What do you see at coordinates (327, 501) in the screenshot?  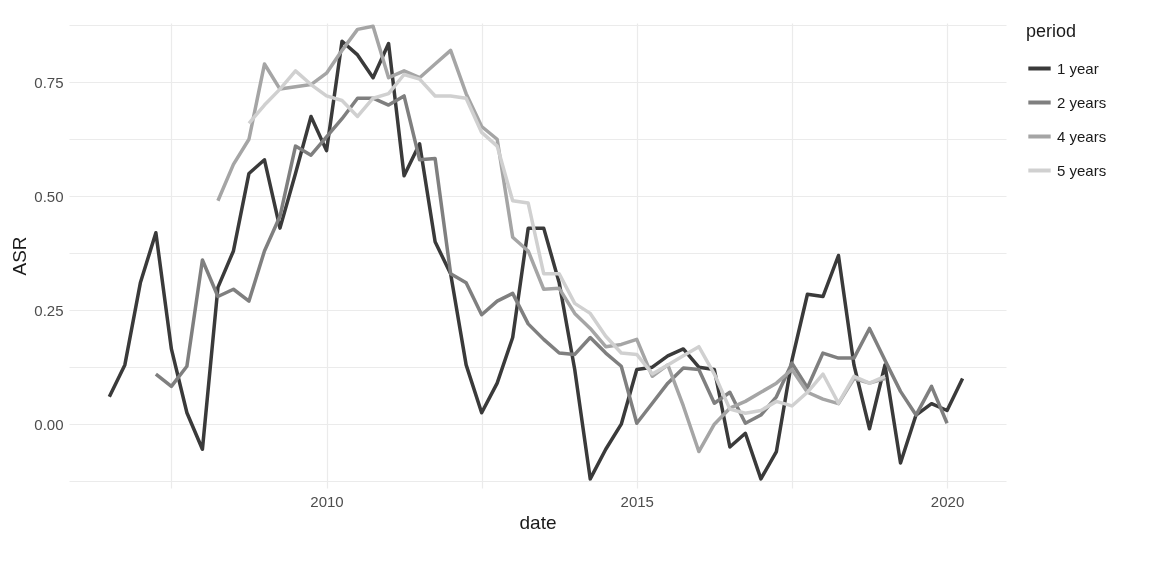 I see `x-tick-label: 2010` at bounding box center [327, 501].